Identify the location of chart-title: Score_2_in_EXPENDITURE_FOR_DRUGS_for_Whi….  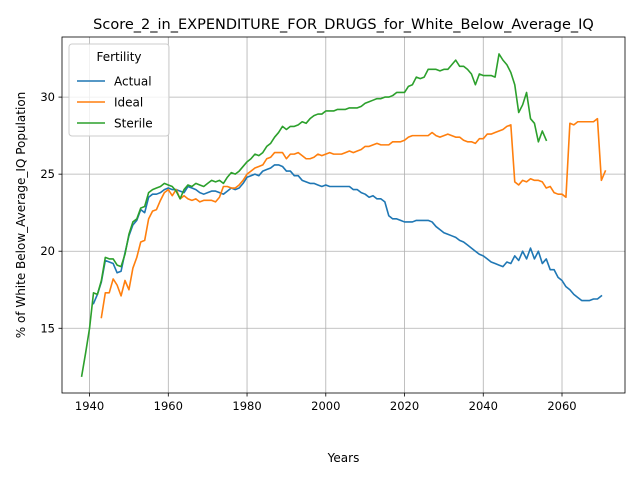
(343, 25).